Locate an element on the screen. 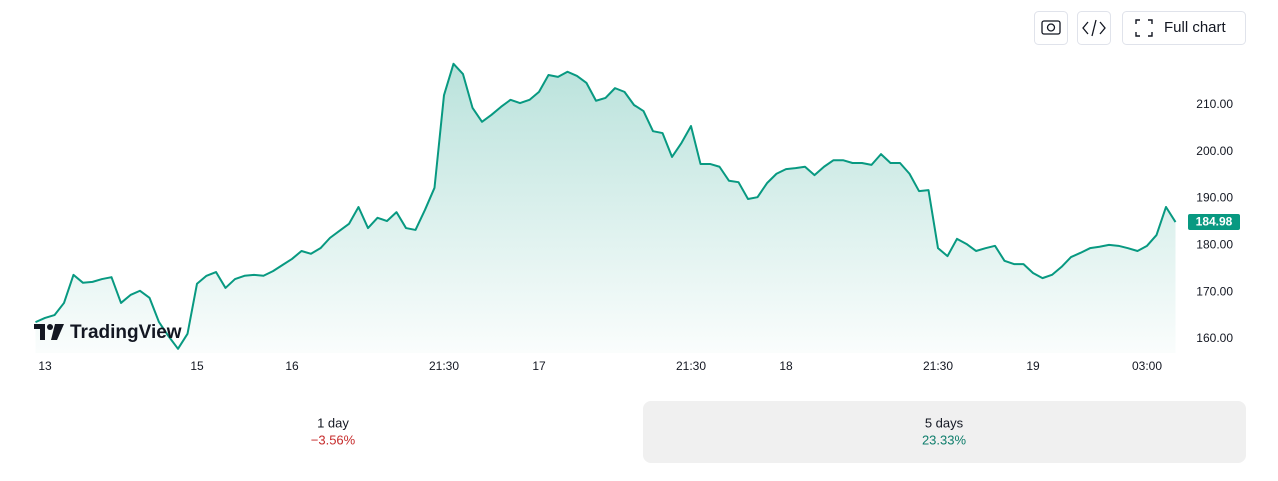  x-tick-label: 18 is located at coordinates (786, 366).